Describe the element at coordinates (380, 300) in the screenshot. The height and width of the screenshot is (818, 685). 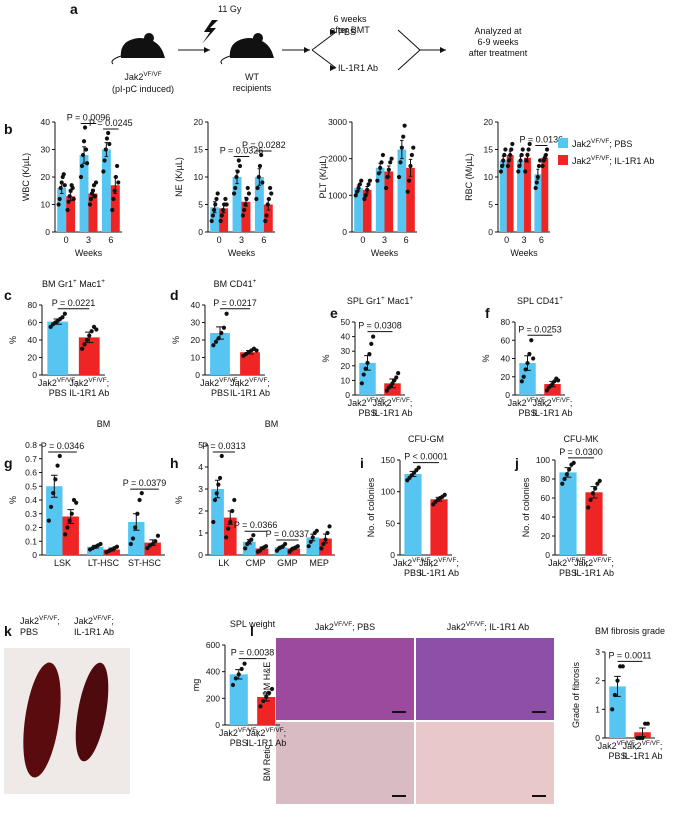
I see `chart-title: SPL Gr1+ Mac1+` at that location.